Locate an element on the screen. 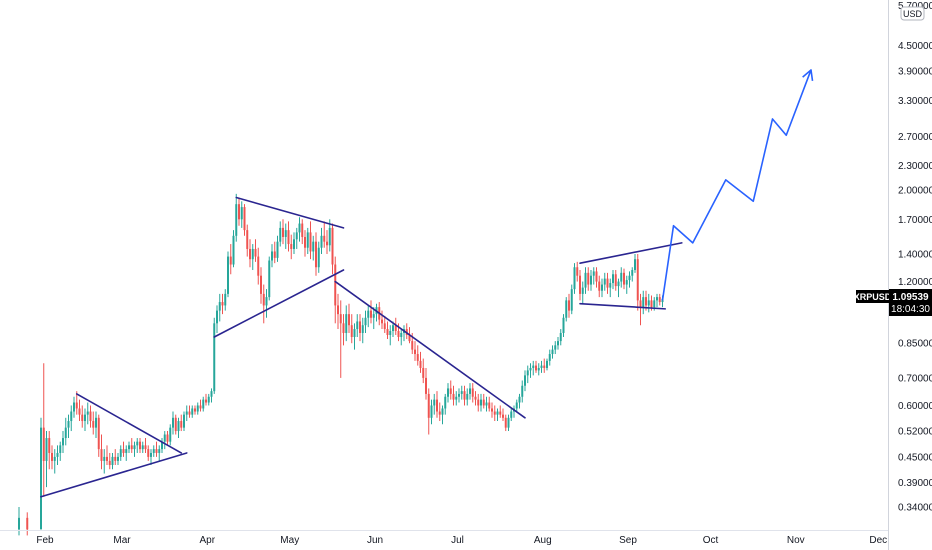  x-tick-label: Jul is located at coordinates (457, 540).